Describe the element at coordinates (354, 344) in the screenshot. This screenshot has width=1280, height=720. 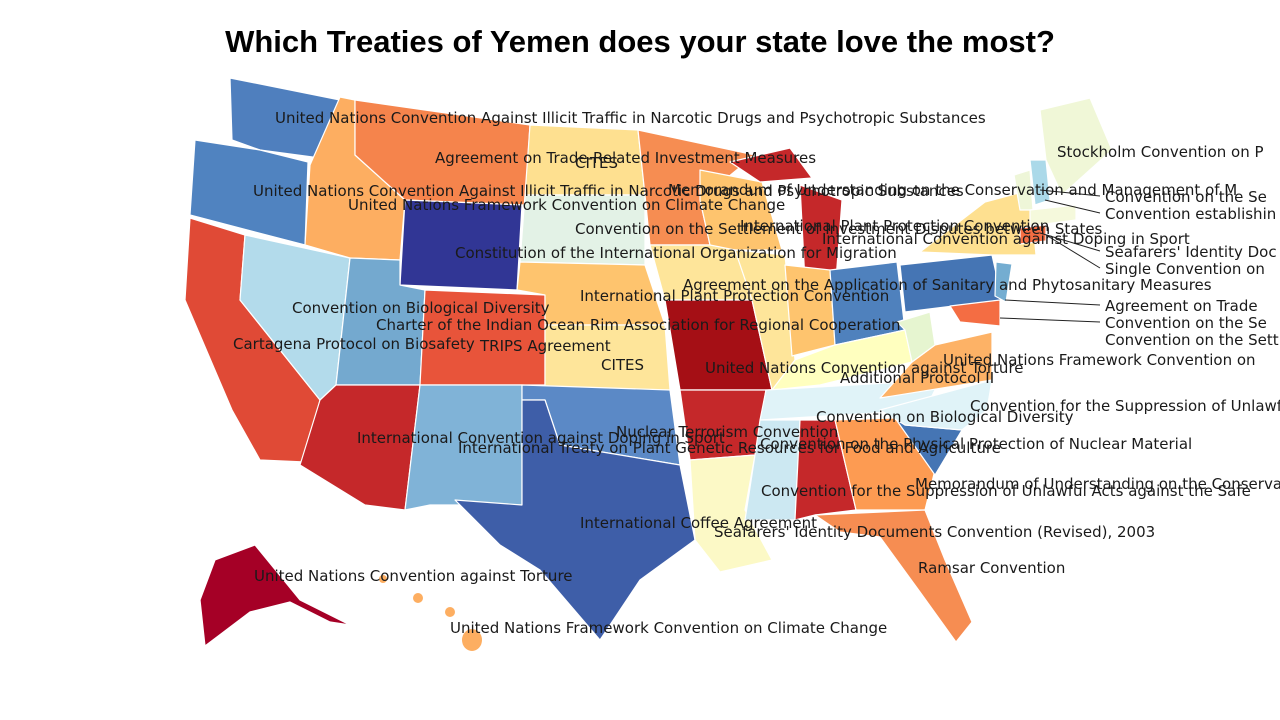
I see `state-label: Cartagena Protocol on Biosafety` at that location.